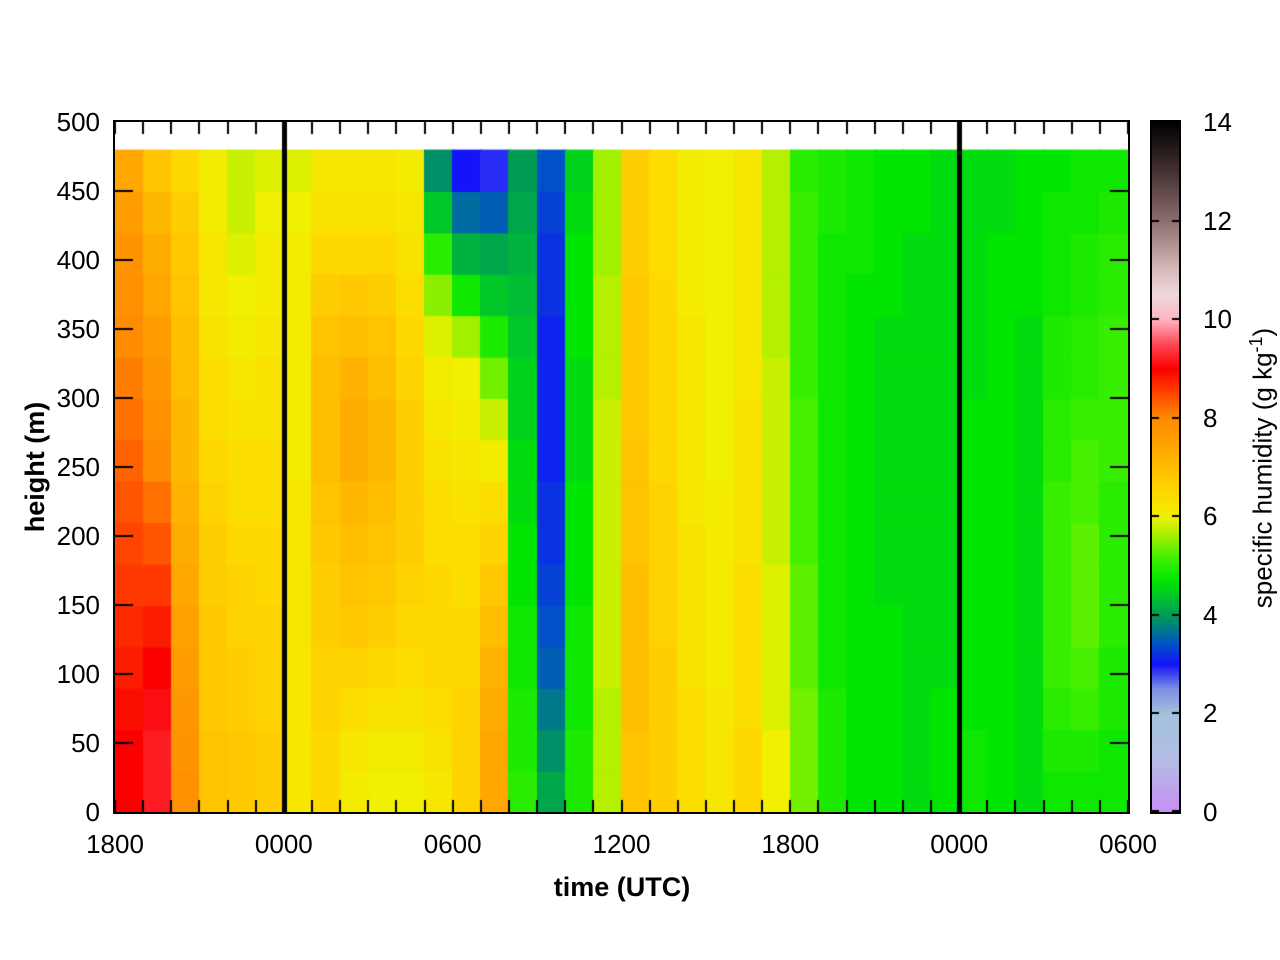  I want to click on colorbar-tick-label: 6, so click(1210, 516).